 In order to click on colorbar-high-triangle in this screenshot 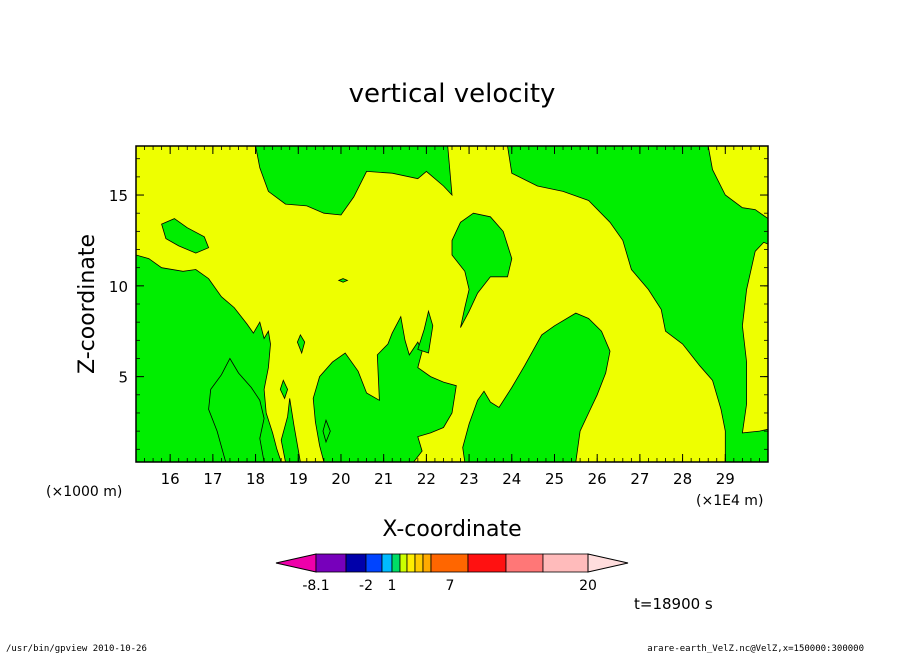, I will do `click(608, 563)`.